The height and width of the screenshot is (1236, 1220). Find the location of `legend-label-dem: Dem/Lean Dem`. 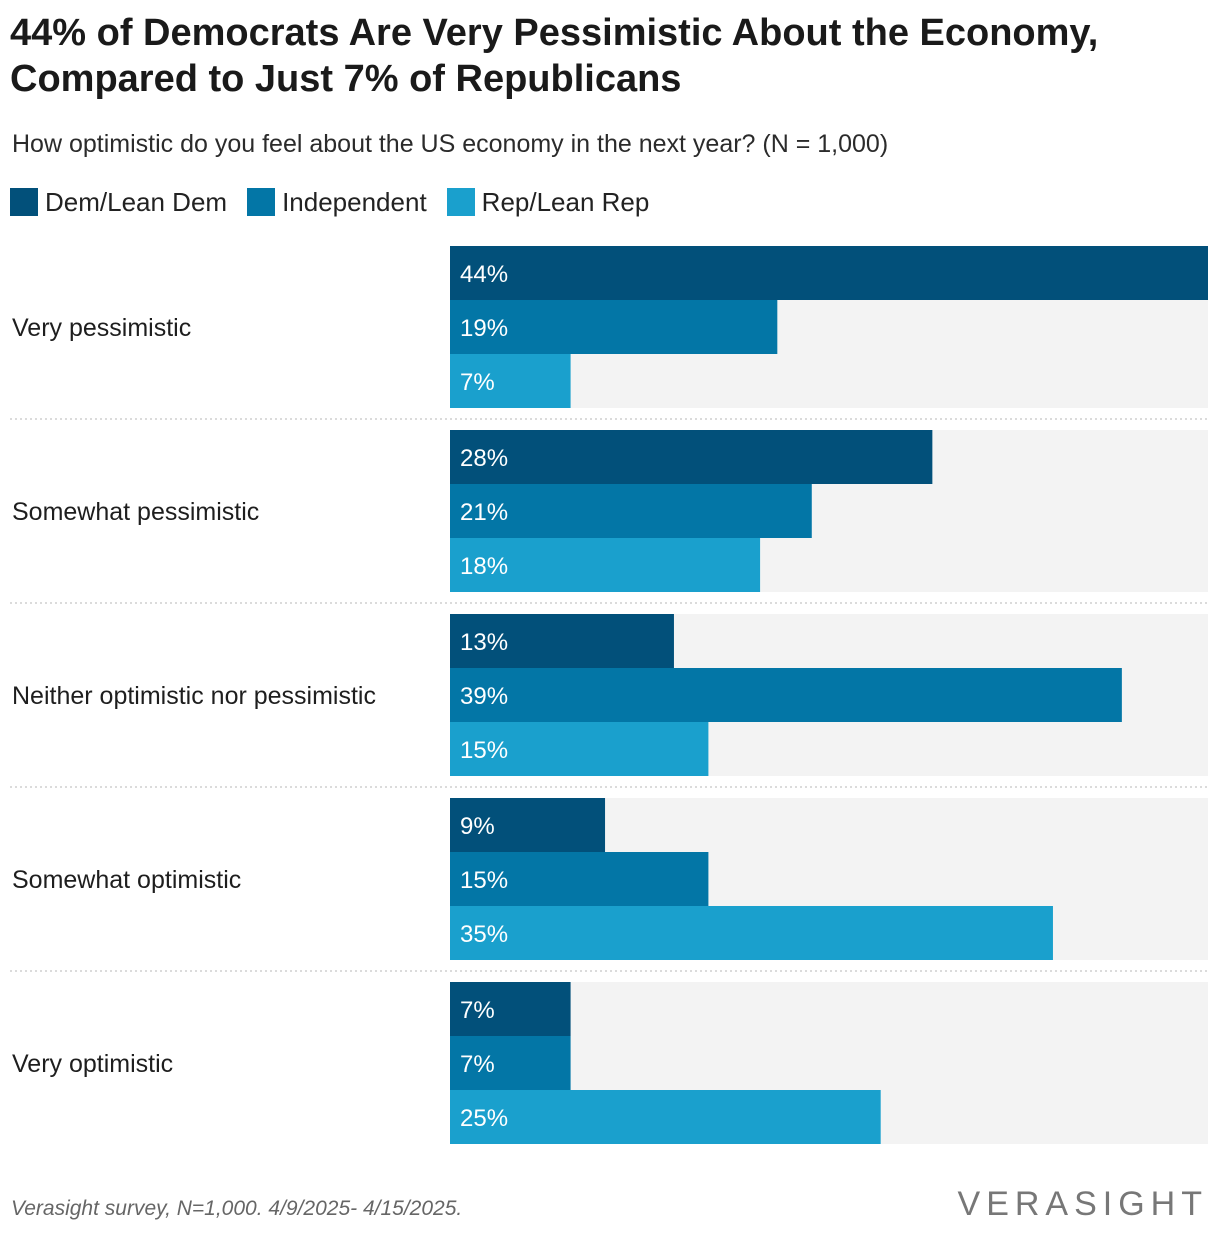

legend-label-dem: Dem/Lean Dem is located at coordinates (136, 201).